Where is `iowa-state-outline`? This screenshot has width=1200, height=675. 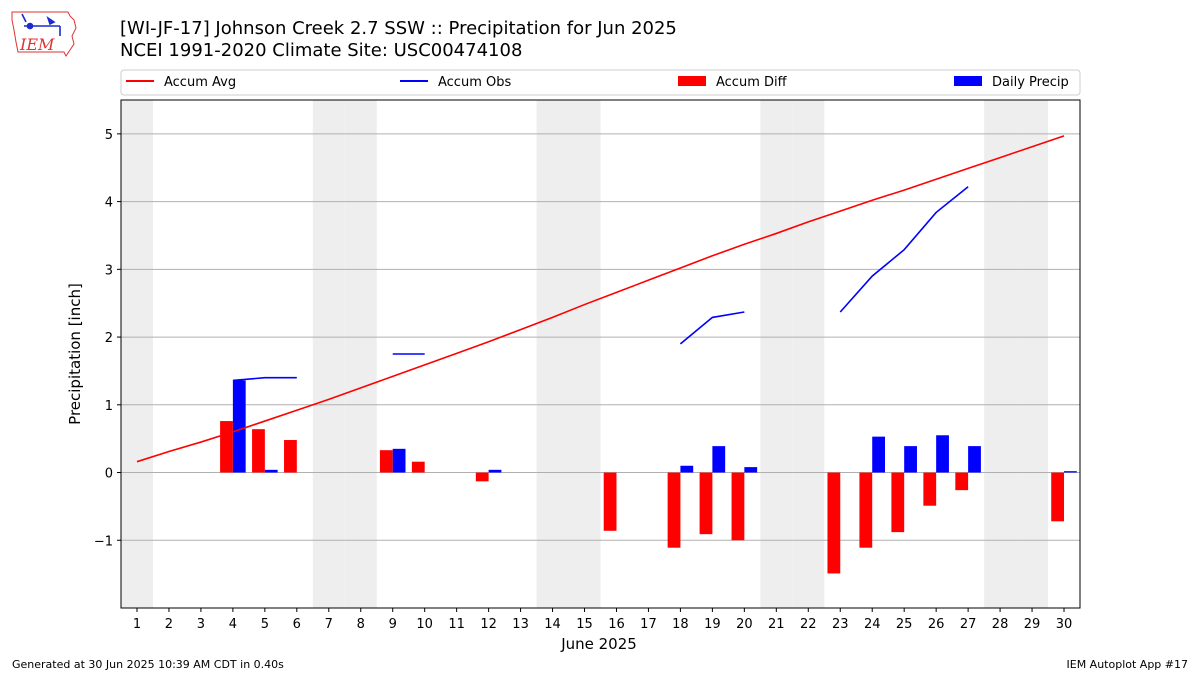 iowa-state-outline is located at coordinates (44, 34).